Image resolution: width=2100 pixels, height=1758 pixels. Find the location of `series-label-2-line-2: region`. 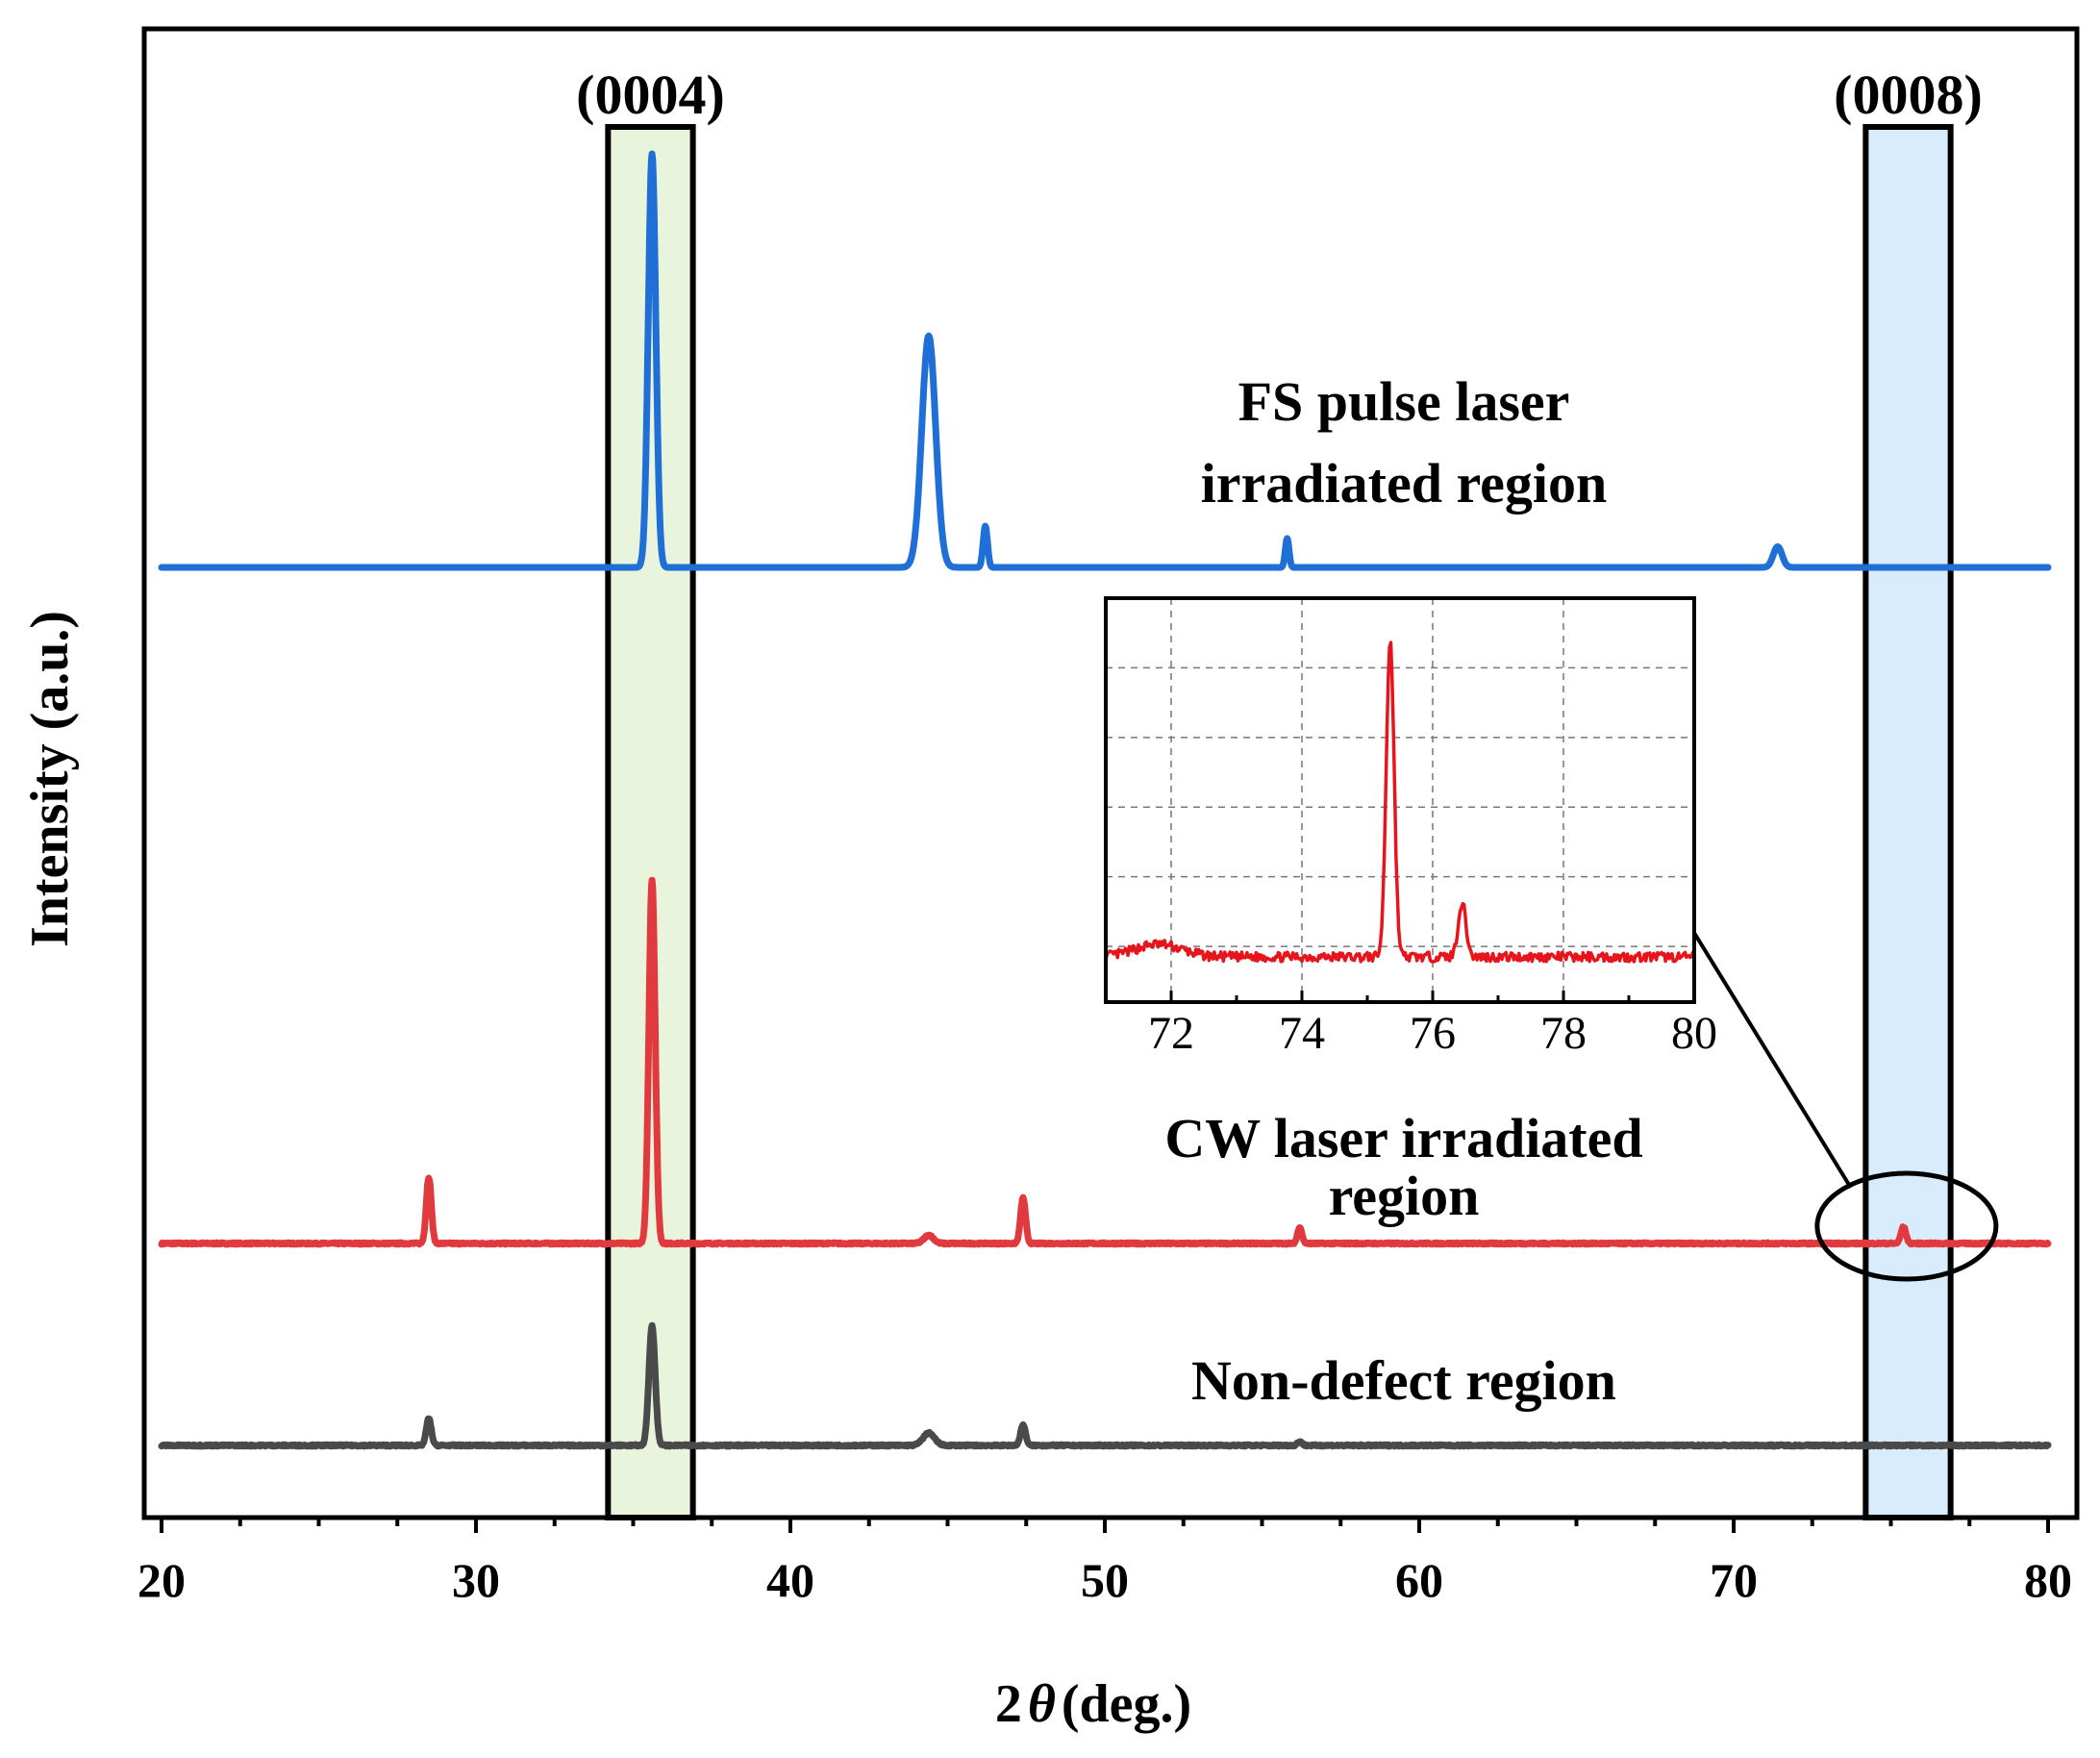

series-label-2-line-2: region is located at coordinates (1404, 1196).